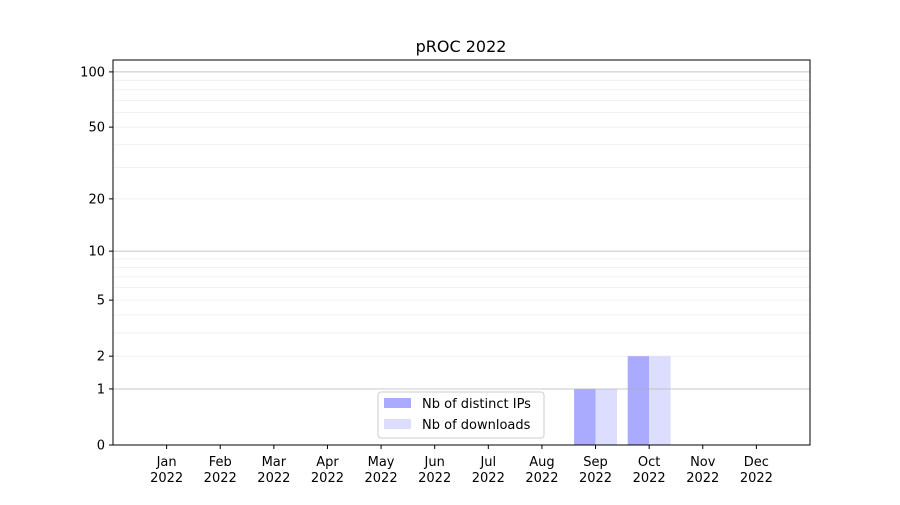  Describe the element at coordinates (756, 470) in the screenshot. I see `x-tick-label: Dec 2022` at that location.